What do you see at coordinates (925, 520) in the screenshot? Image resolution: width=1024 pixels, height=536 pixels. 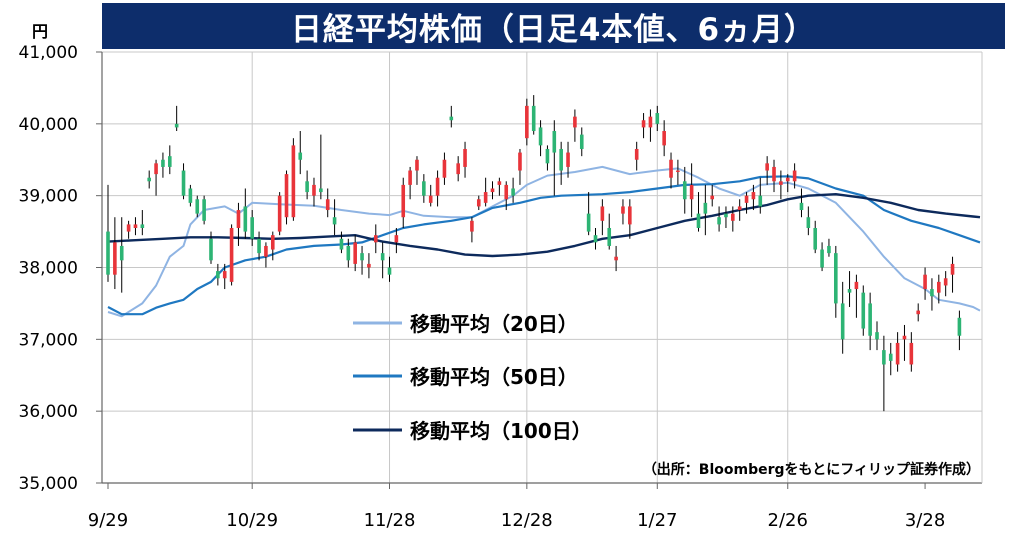 I see `x-tick-label: 3/28` at bounding box center [925, 520].